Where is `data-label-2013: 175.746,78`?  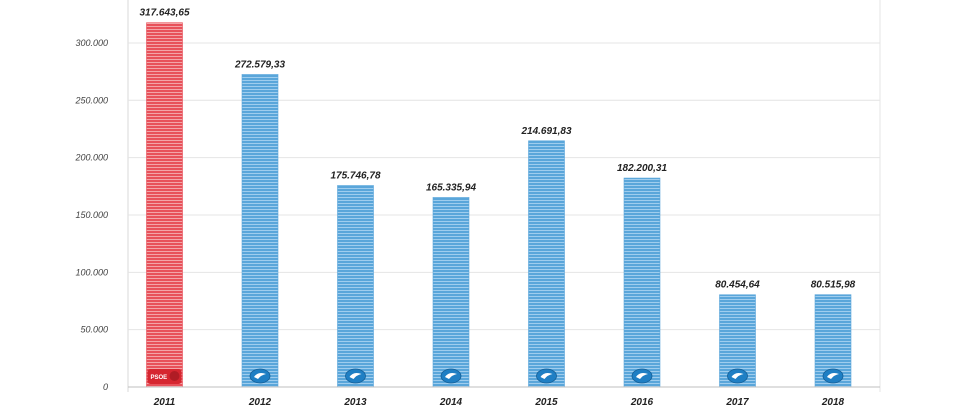 data-label-2013: 175.746,78 is located at coordinates (355, 175).